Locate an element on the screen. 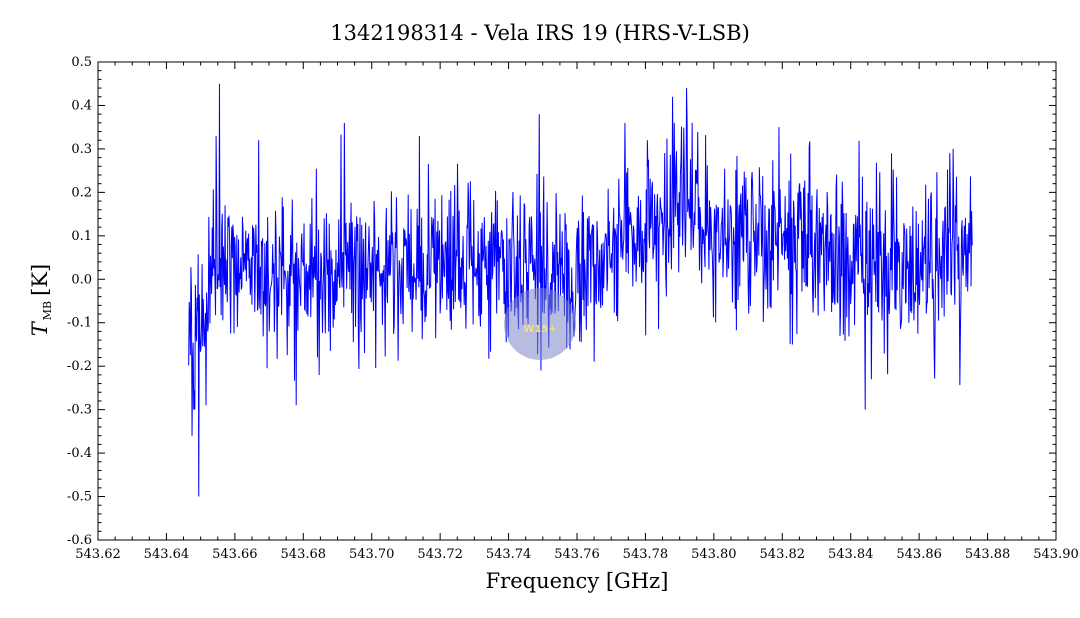 Image resolution: width=1080 pixels, height=618 pixels. svg-text:TMB[K]: TMB [K] is located at coordinates (41, 300).